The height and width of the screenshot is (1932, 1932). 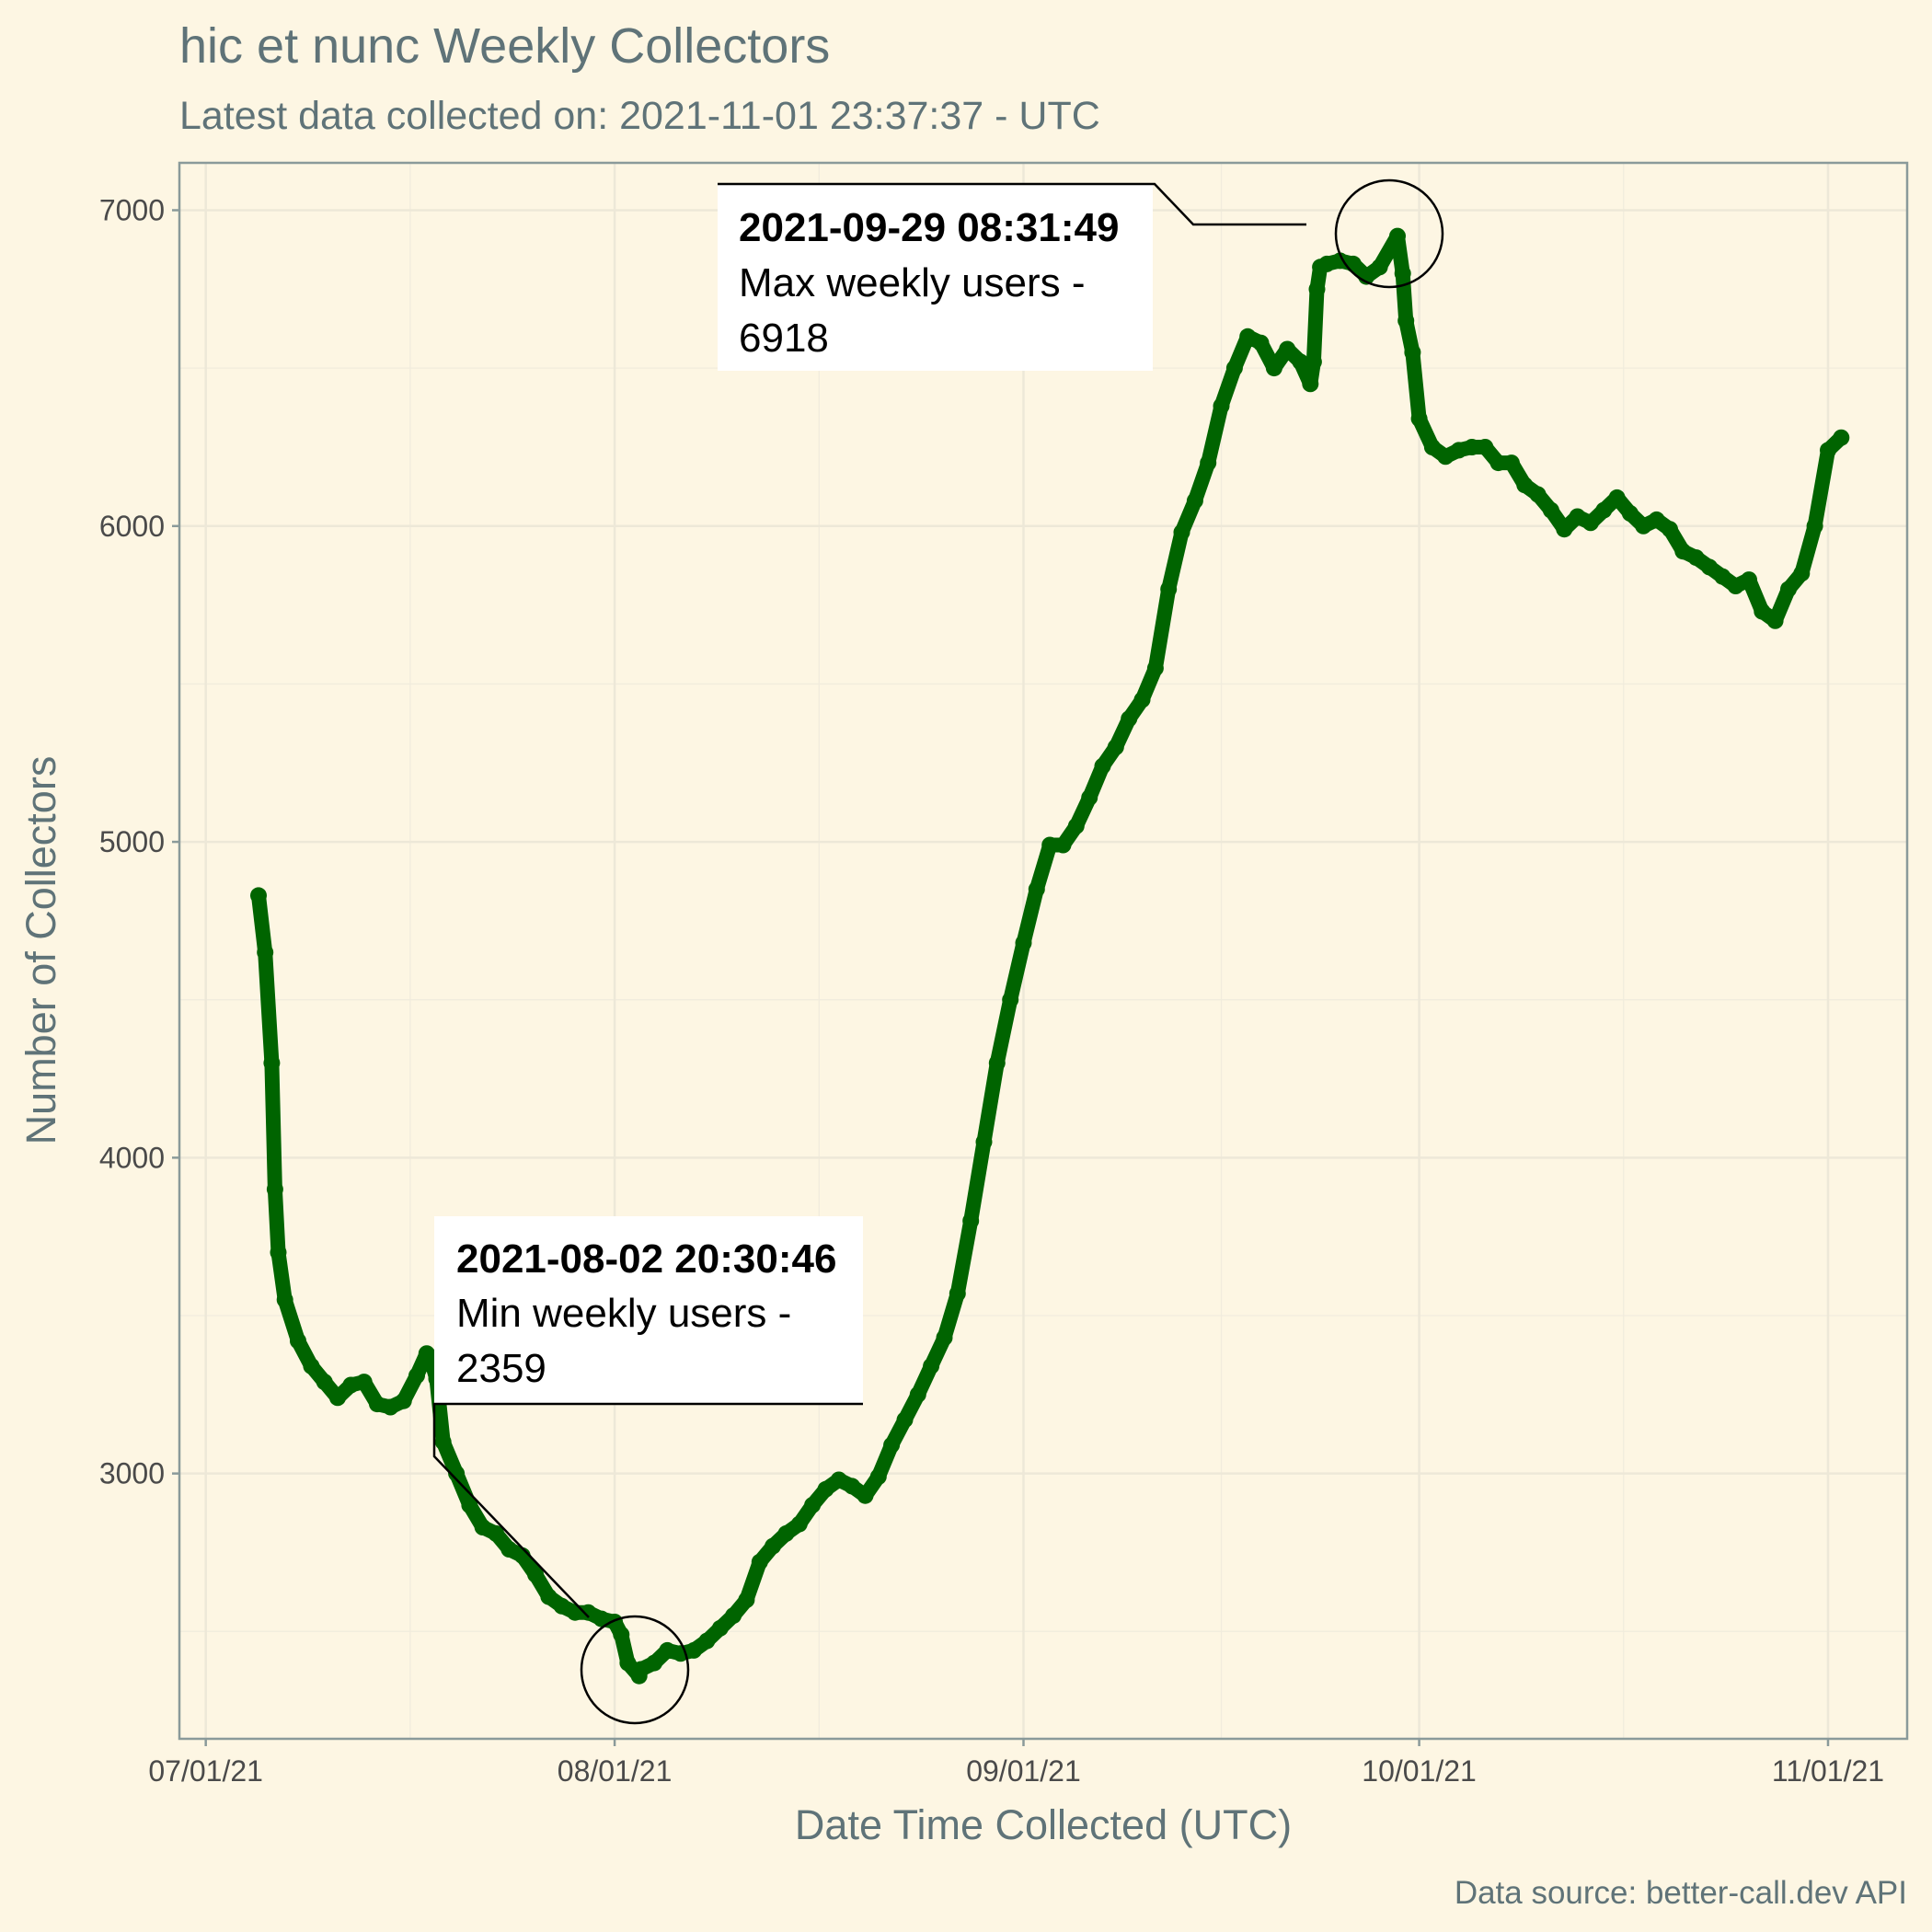 I want to click on x-tick-label: 11/01/21, so click(x=1828, y=1771).